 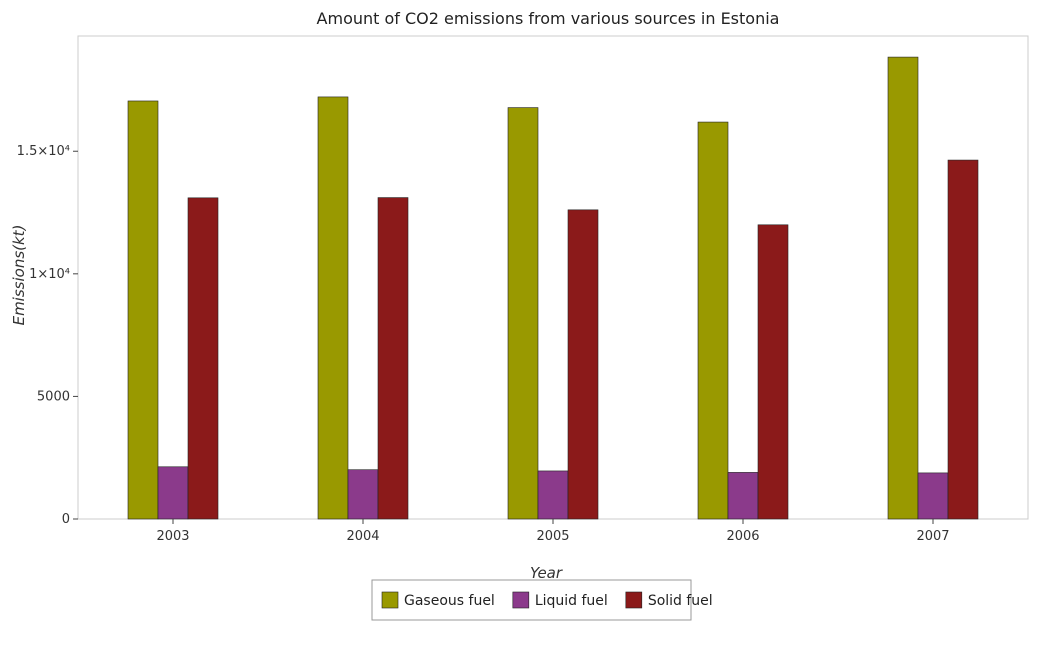 What do you see at coordinates (713, 320) in the screenshot?
I see `bar-gaseous-fuel-2006` at bounding box center [713, 320].